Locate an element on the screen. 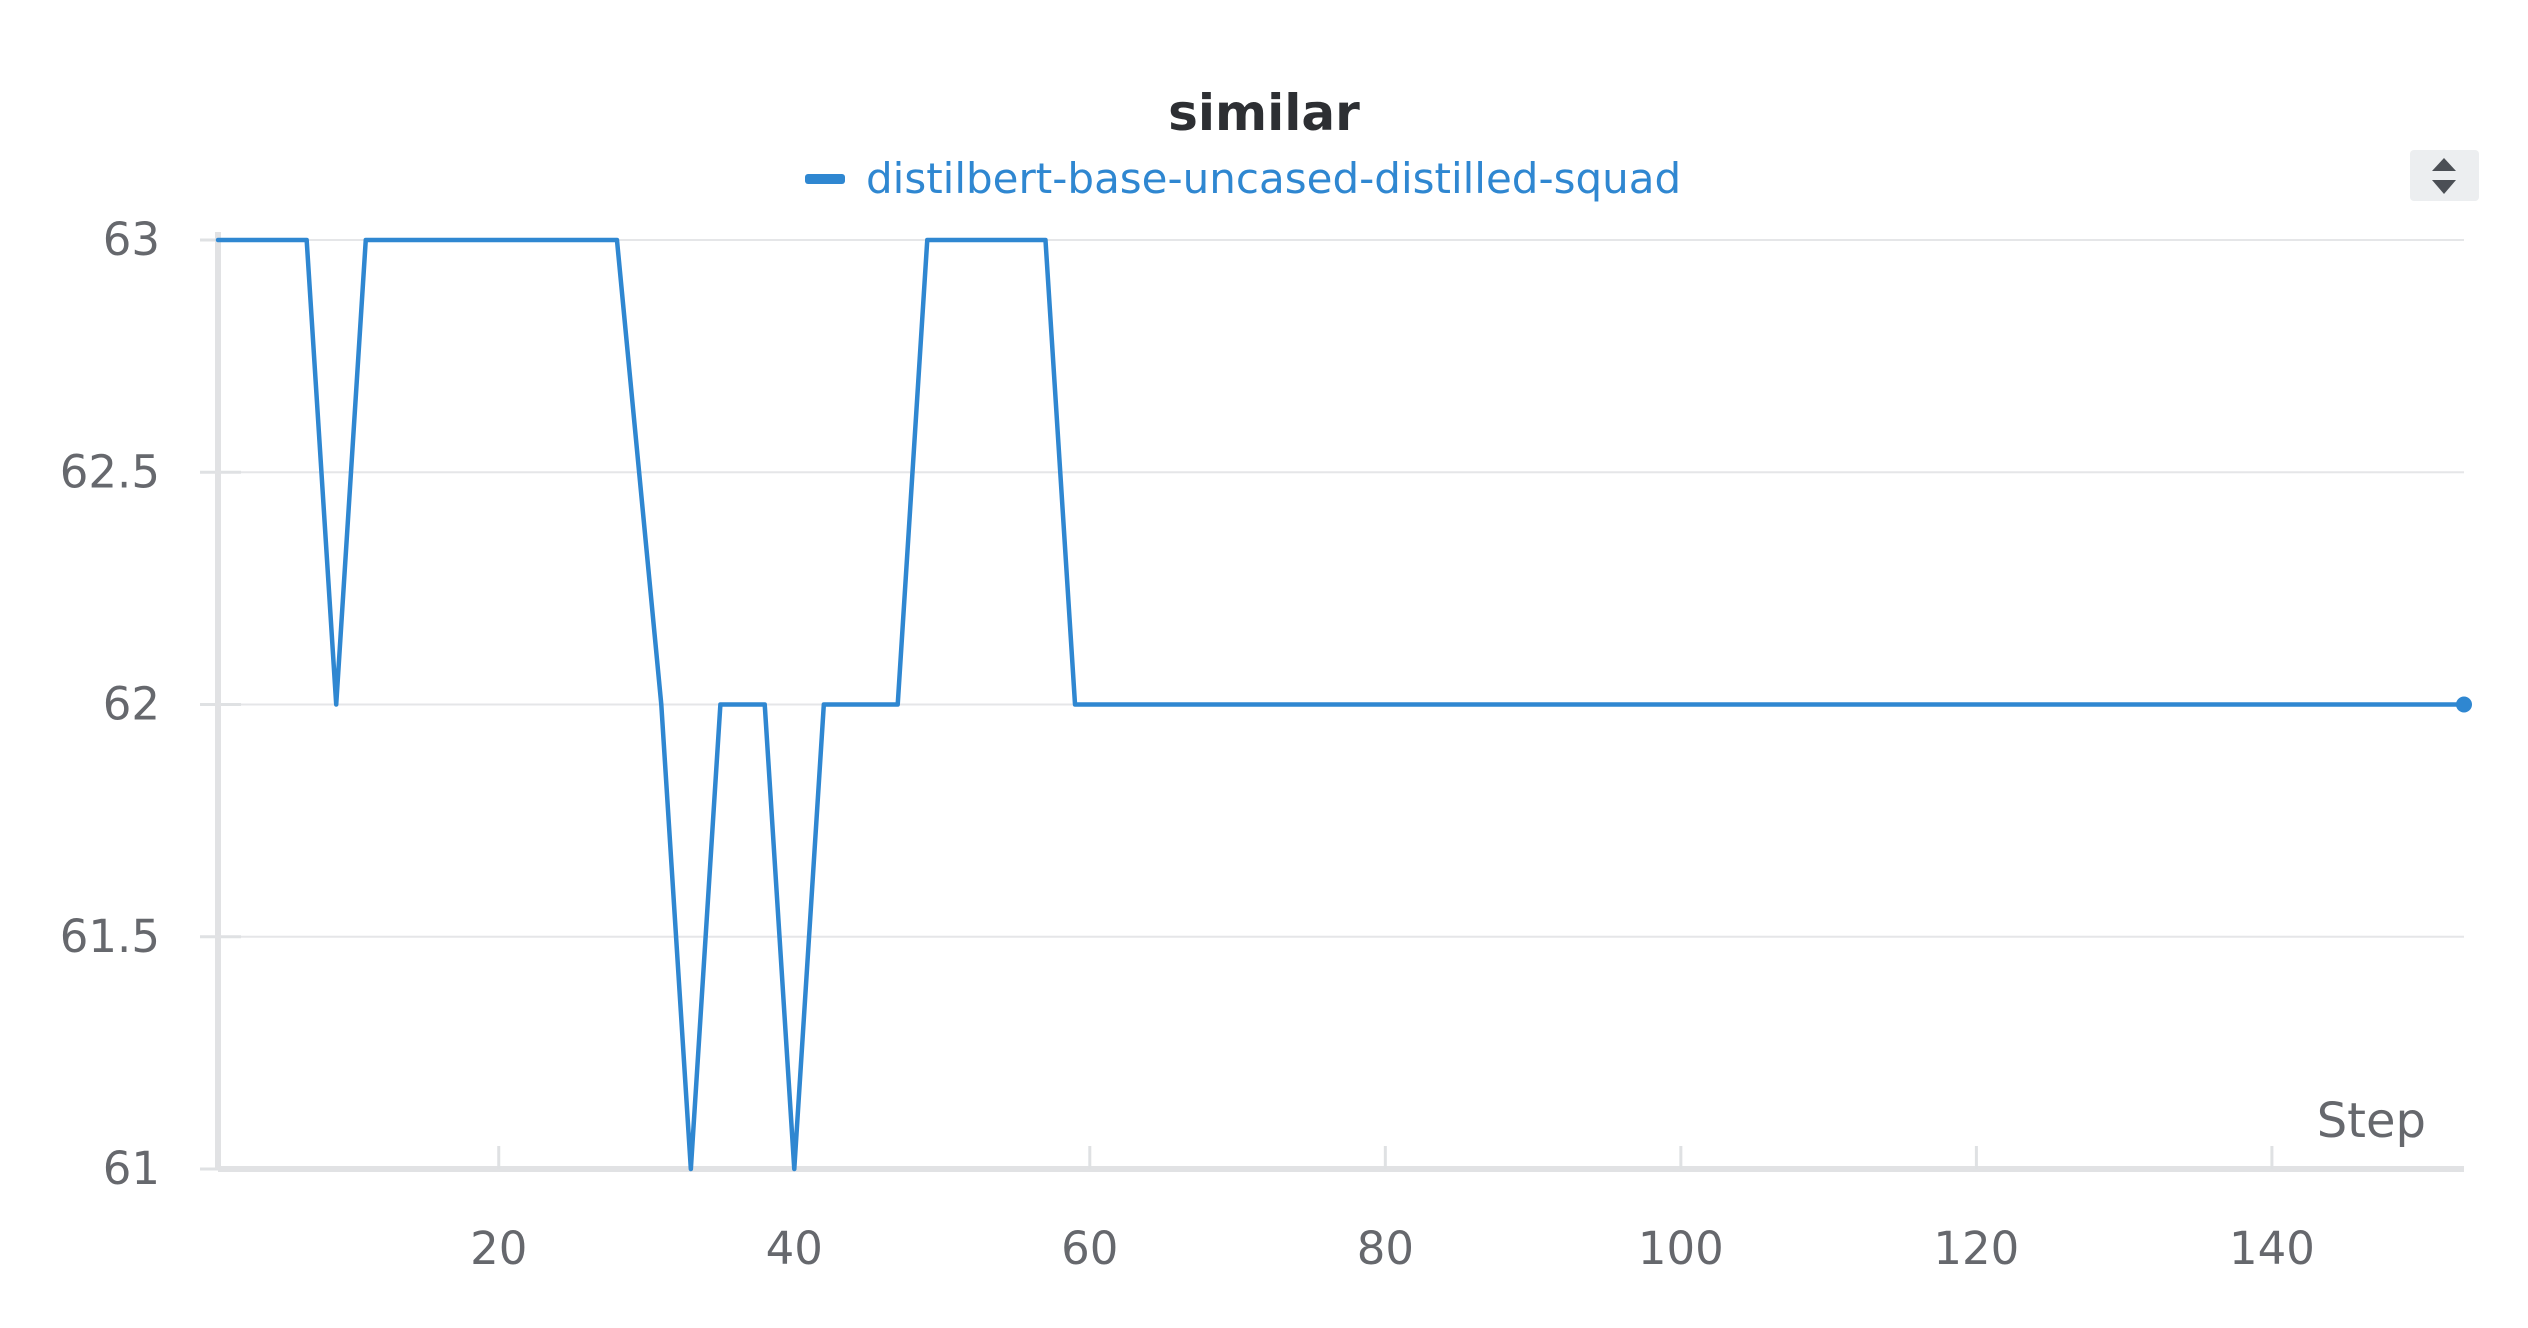 Image resolution: width=2528 pixels, height=1328 pixels. controls-background is located at coordinates (2444, 175).